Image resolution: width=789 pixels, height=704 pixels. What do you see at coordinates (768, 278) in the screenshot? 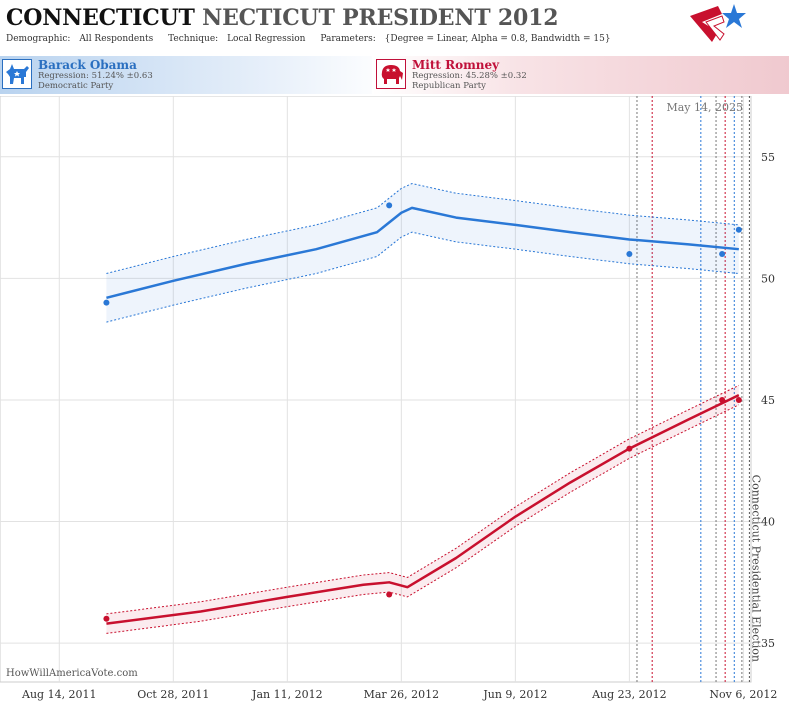
I see `y-tick-label: 50` at bounding box center [768, 278].